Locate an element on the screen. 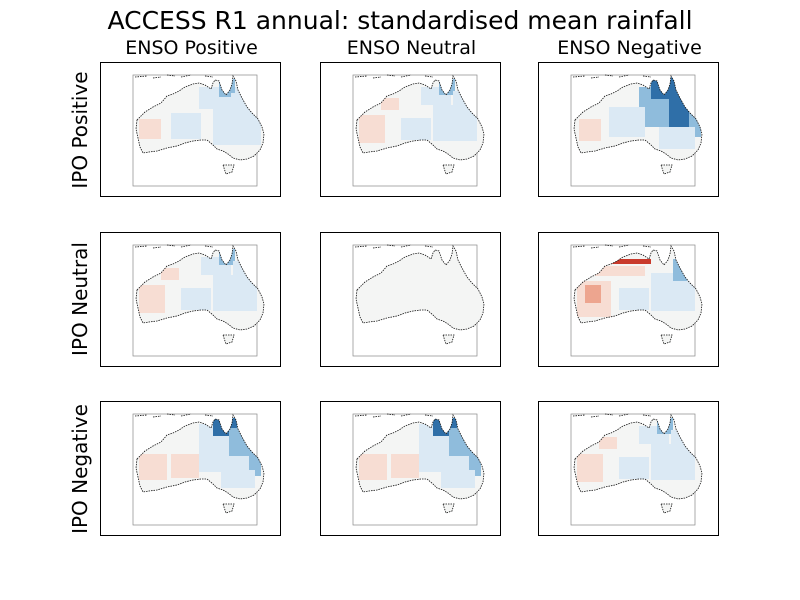  map-panel-r0-c0 is located at coordinates (190, 129).